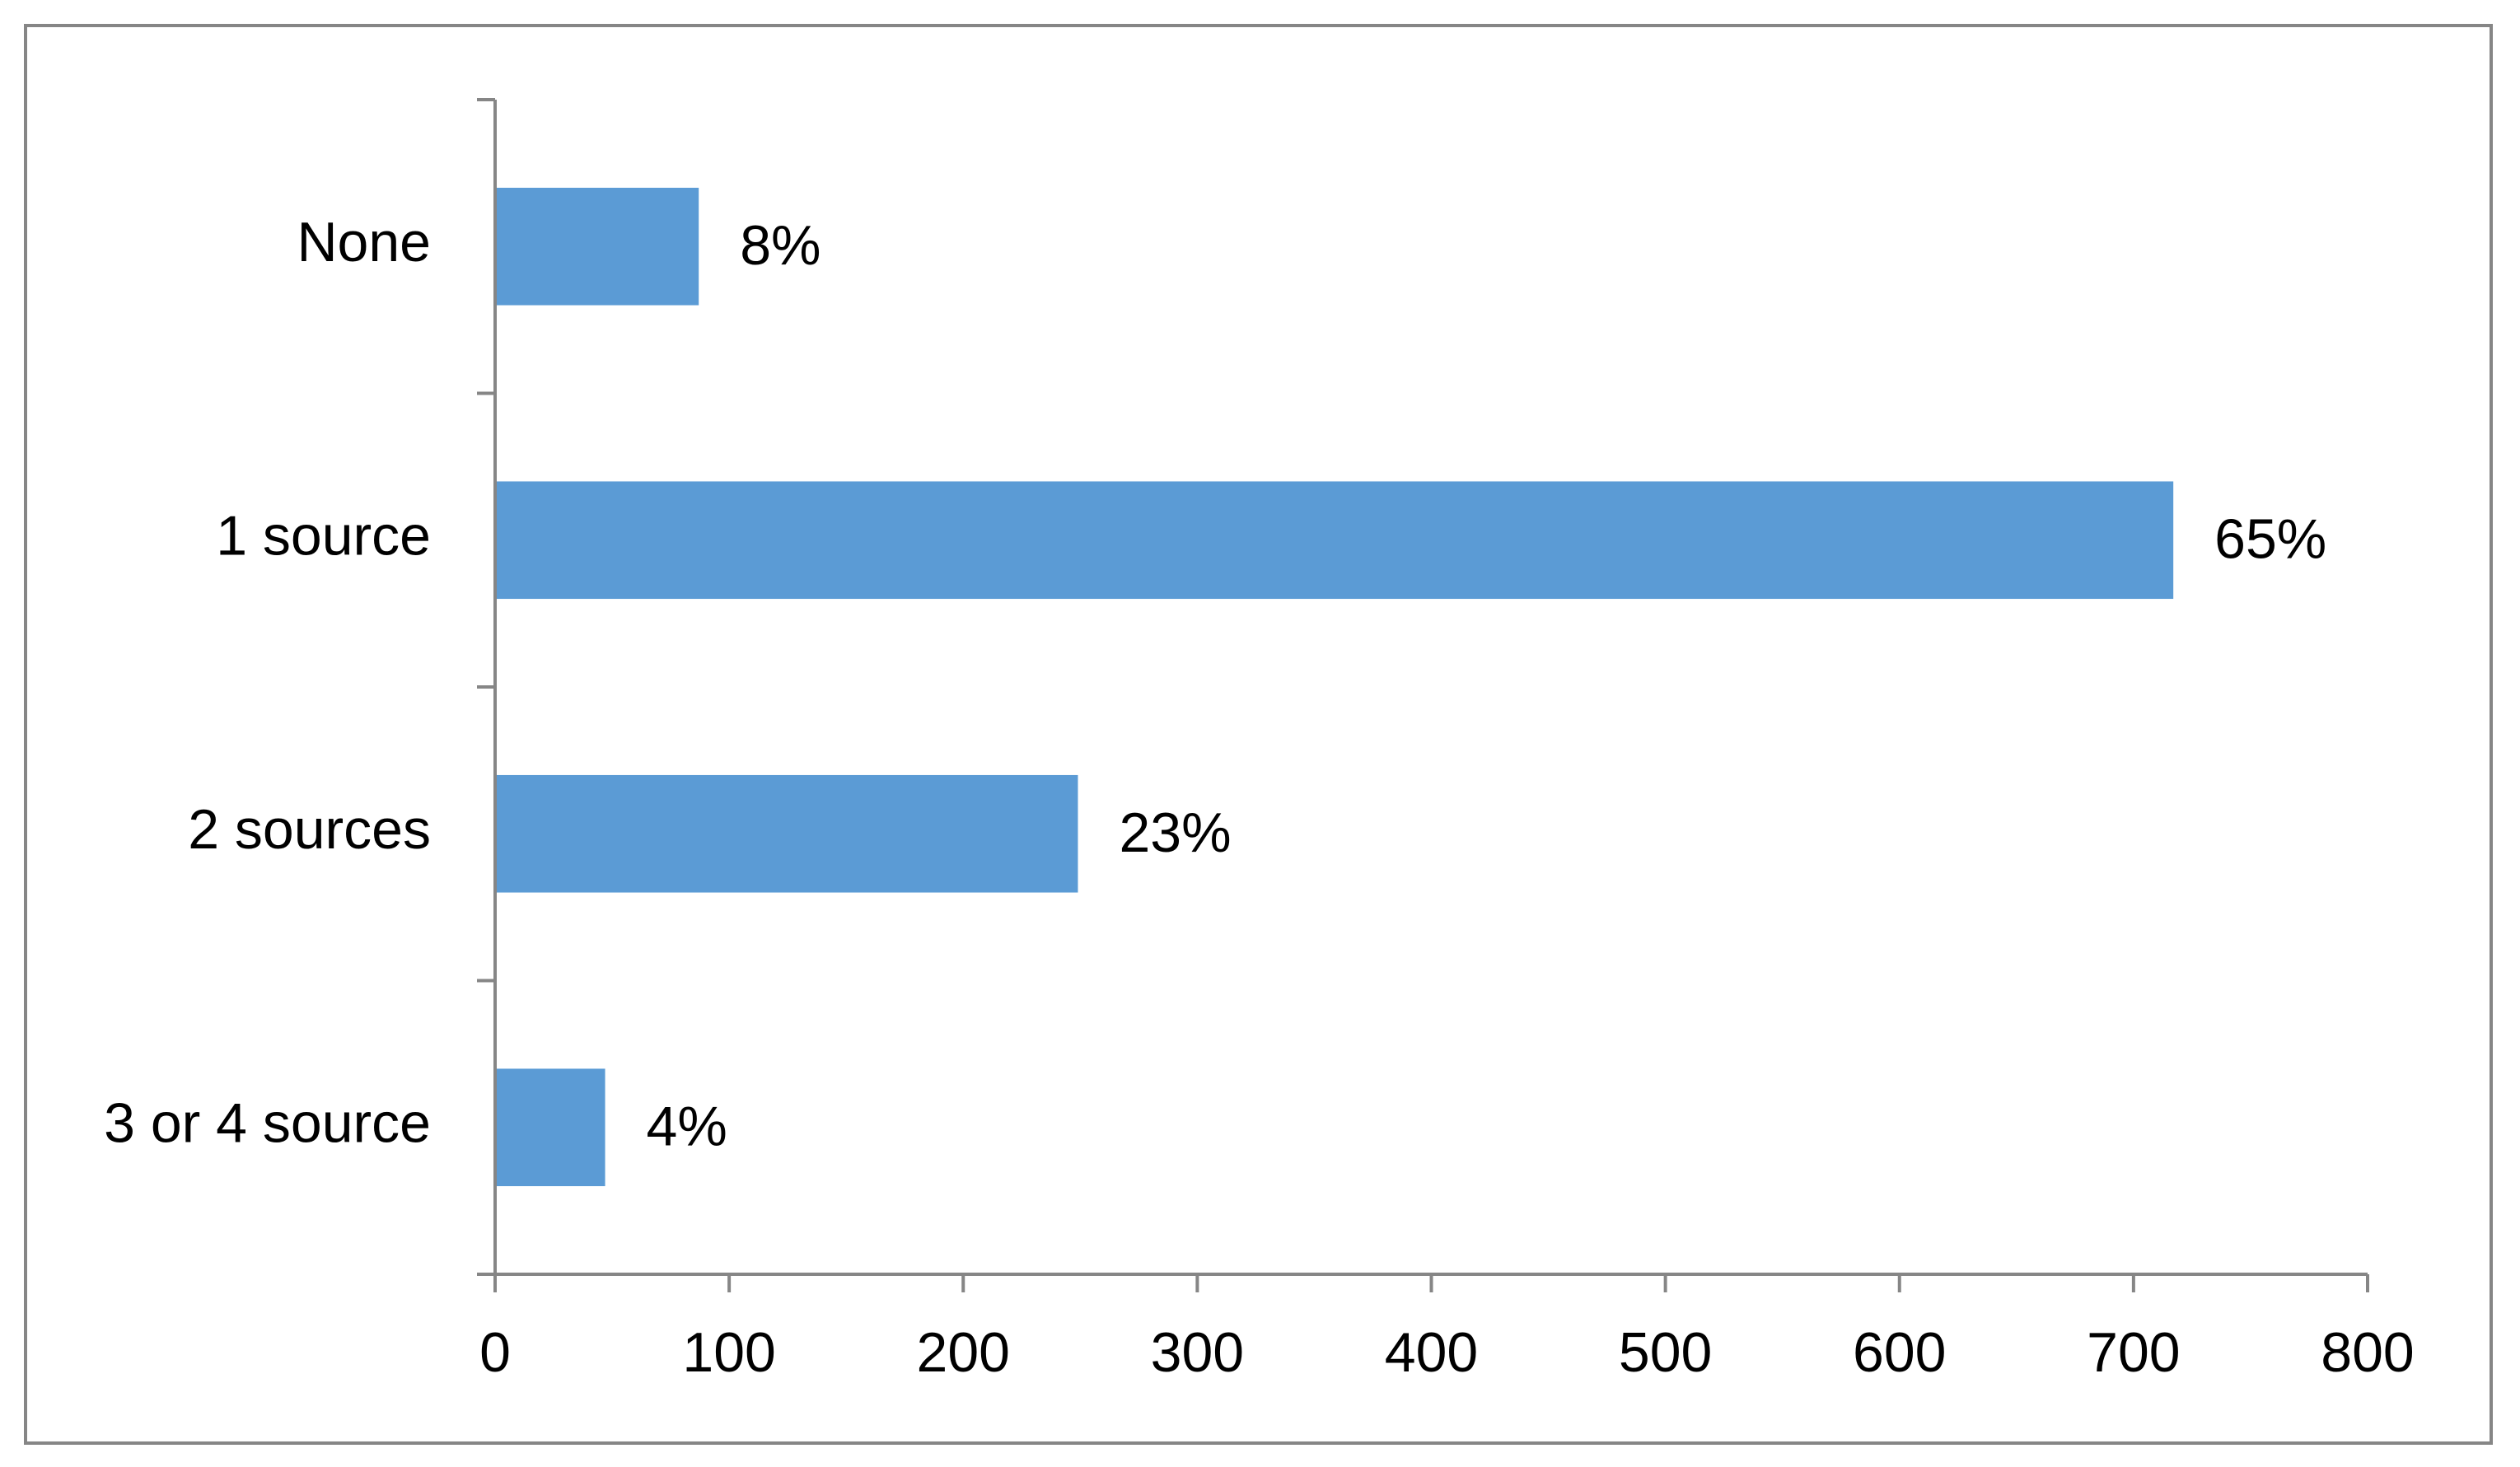 This screenshot has width=2520, height=1467. What do you see at coordinates (1197, 1352) in the screenshot?
I see `x-tick-label: 300` at bounding box center [1197, 1352].